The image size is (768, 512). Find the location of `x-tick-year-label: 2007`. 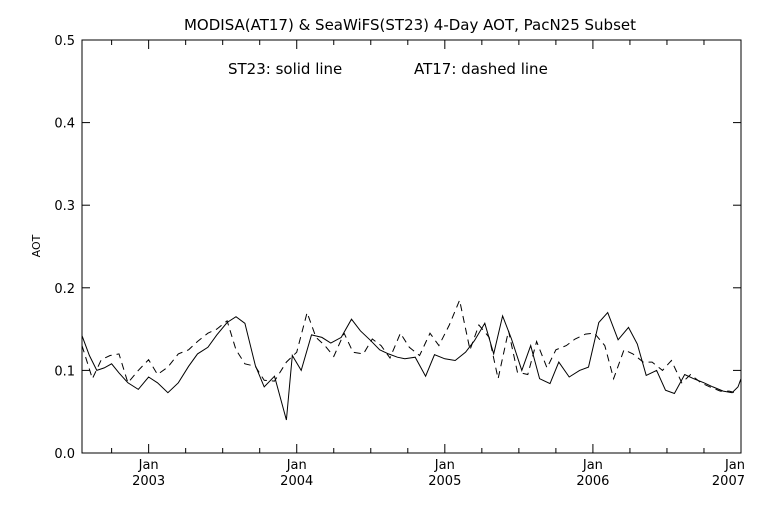

x-tick-year-label: 2007 is located at coordinates (728, 481).